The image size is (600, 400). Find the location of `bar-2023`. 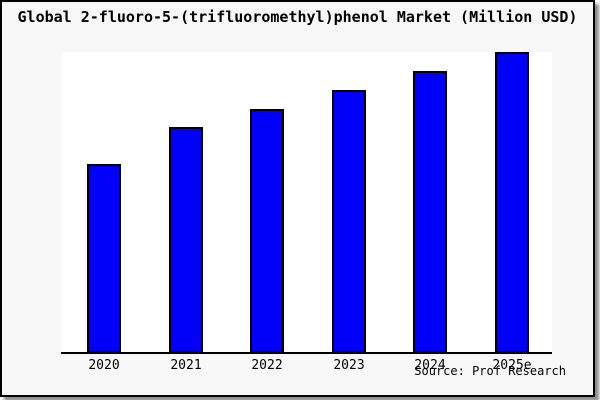

bar-2023 is located at coordinates (349, 221).